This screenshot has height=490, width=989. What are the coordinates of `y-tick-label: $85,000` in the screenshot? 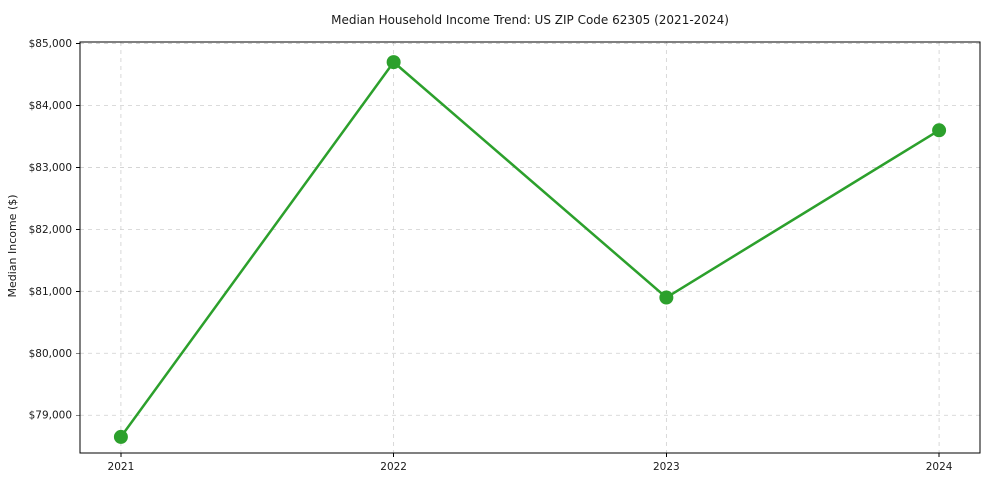 It's located at (50, 44).